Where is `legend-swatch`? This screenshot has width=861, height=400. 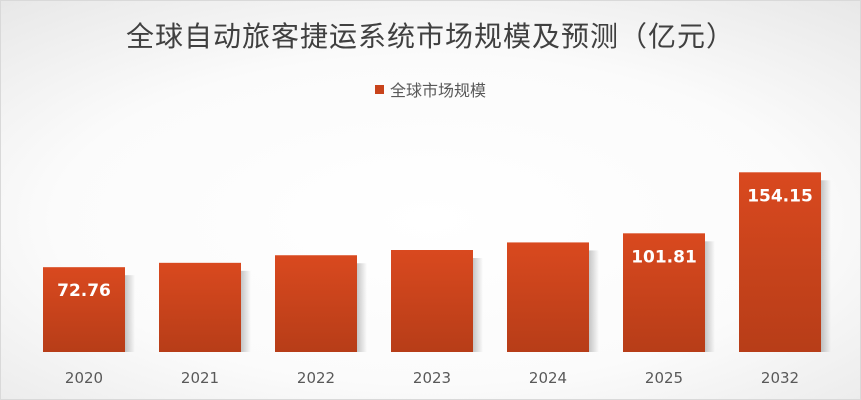
legend-swatch is located at coordinates (379, 89).